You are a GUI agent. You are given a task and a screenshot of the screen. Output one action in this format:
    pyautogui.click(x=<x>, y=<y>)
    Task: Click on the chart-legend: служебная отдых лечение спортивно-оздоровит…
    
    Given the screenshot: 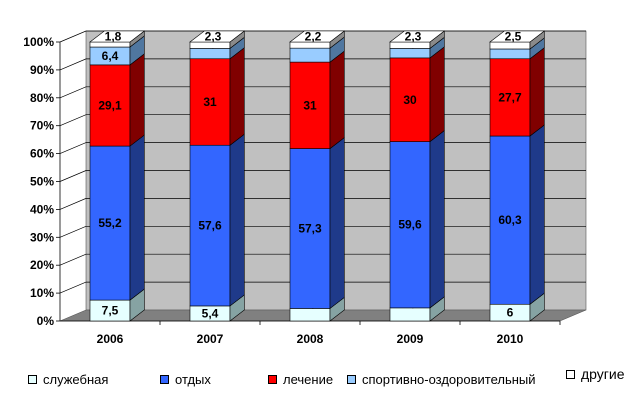 What is the action you would take?
    pyautogui.click(x=321, y=379)
    